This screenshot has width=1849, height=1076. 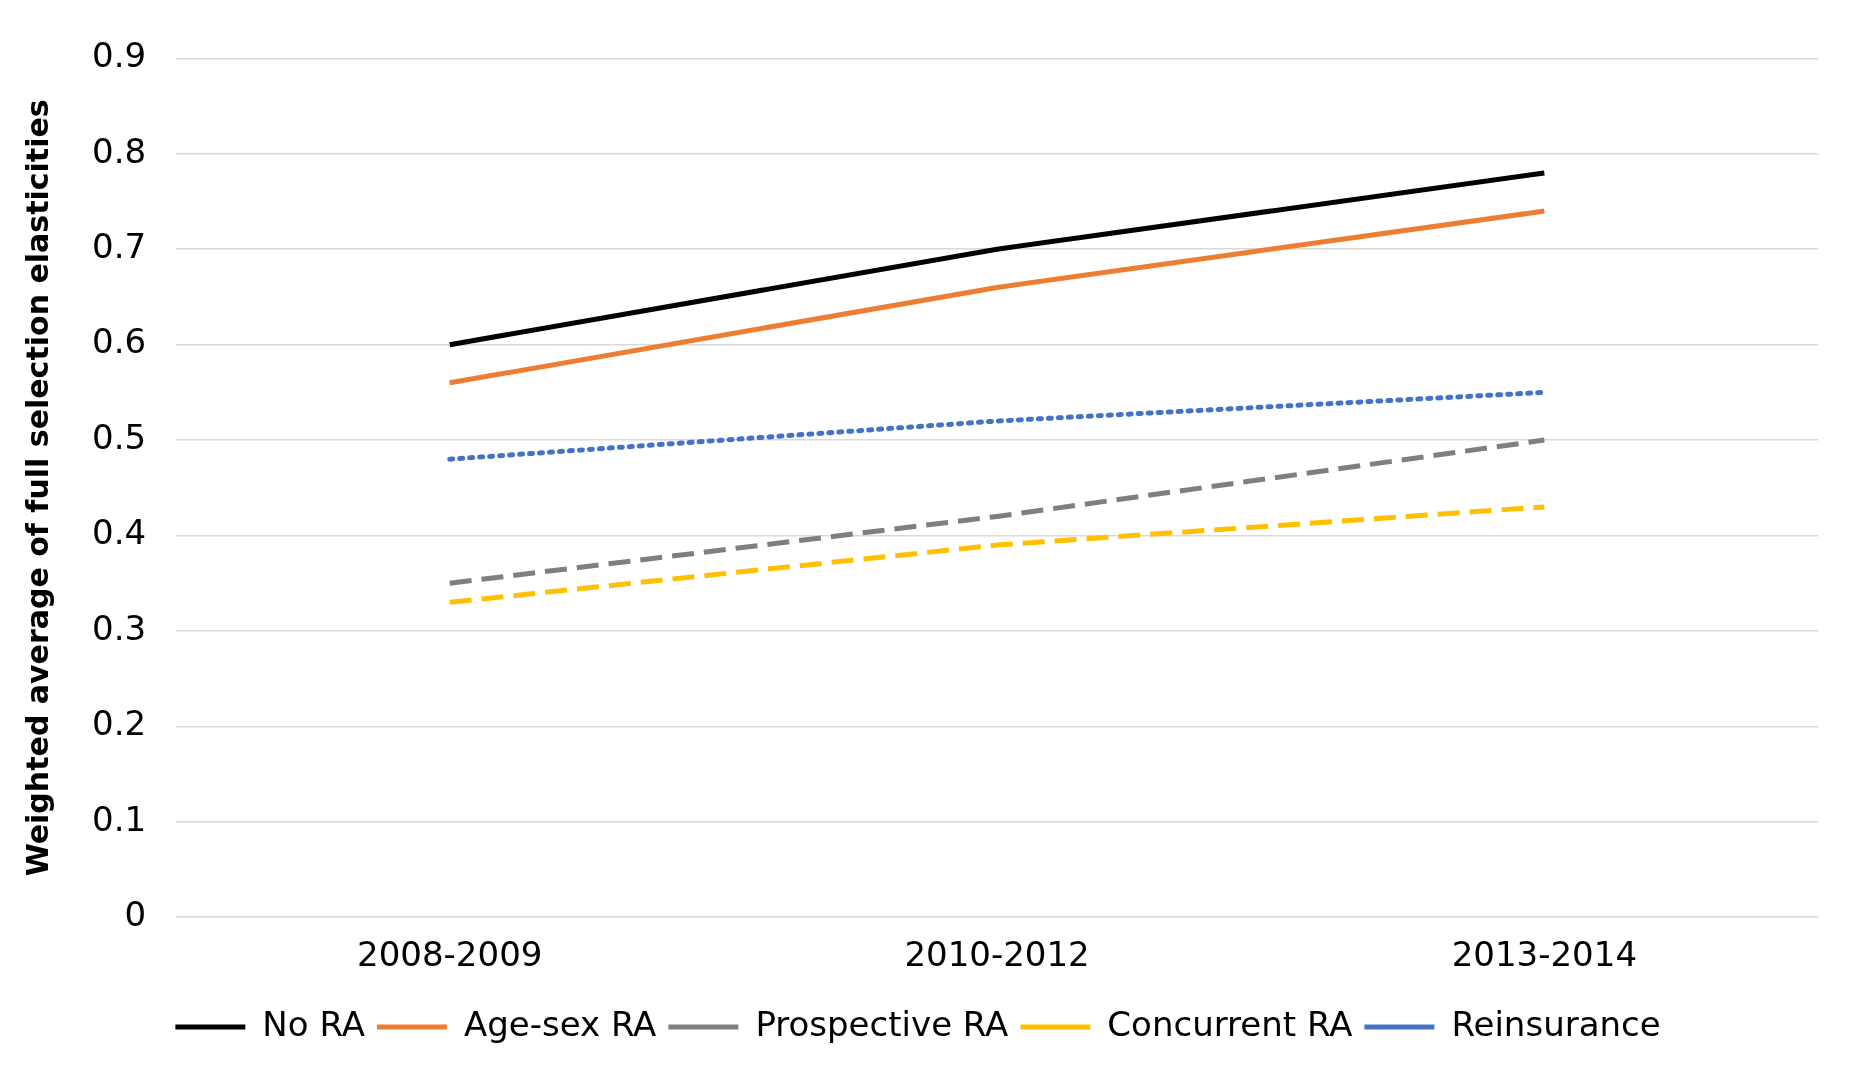 I want to click on y-tick-label: 0.4, so click(x=119, y=532).